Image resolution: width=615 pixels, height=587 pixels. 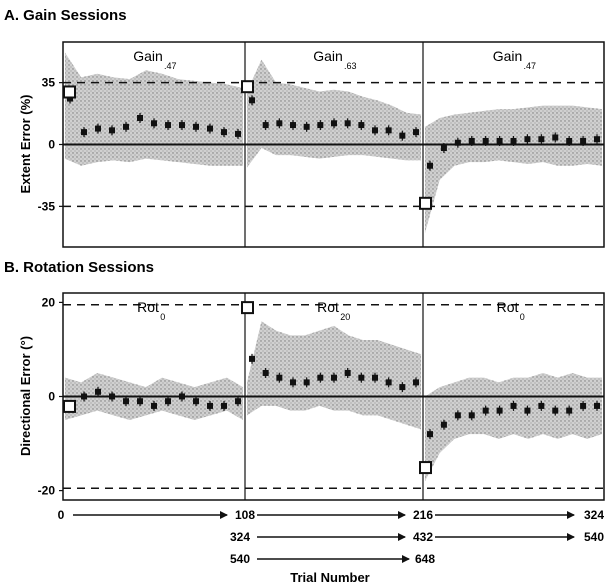 I want to click on y-tick-label-b-2: 0, so click(x=51, y=397).